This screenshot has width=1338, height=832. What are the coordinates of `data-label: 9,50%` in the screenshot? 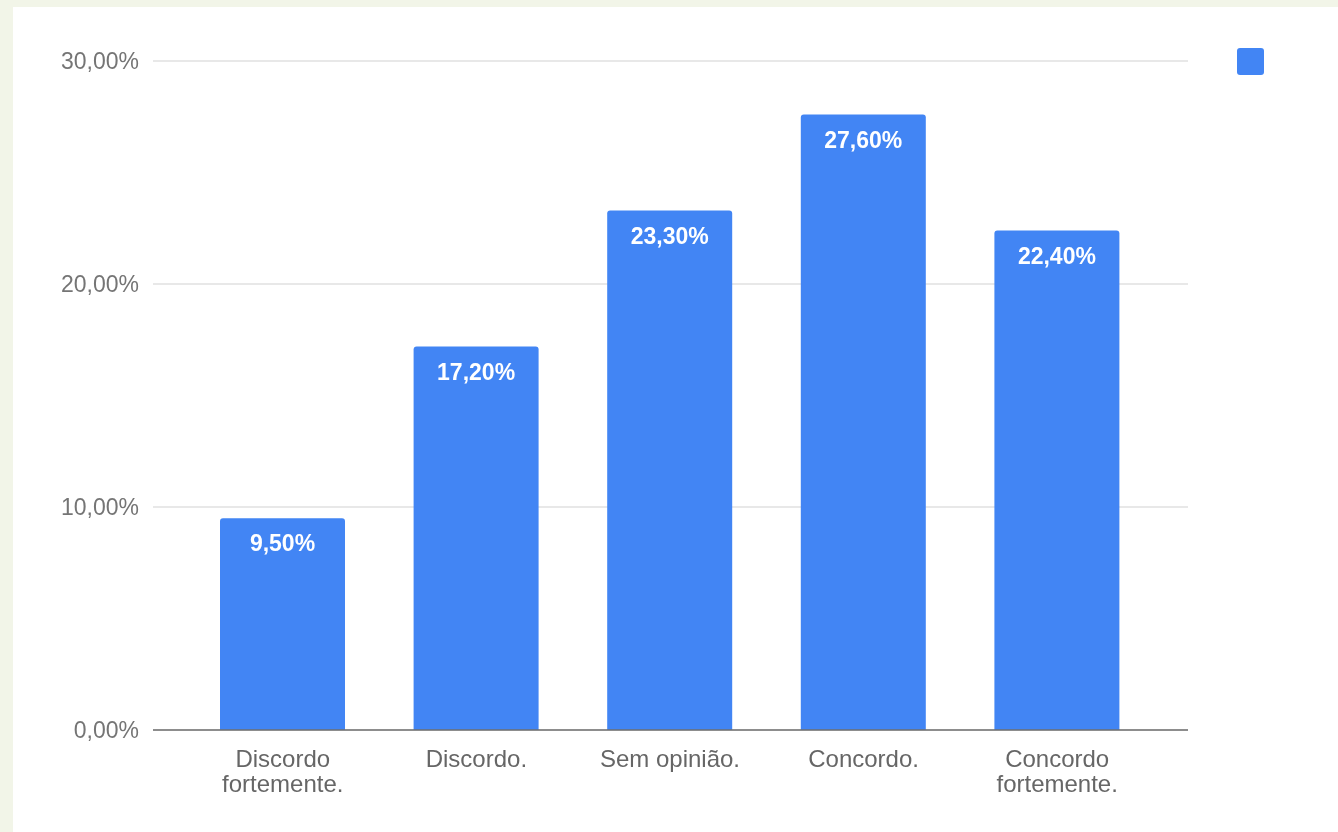 It's located at (282, 543).